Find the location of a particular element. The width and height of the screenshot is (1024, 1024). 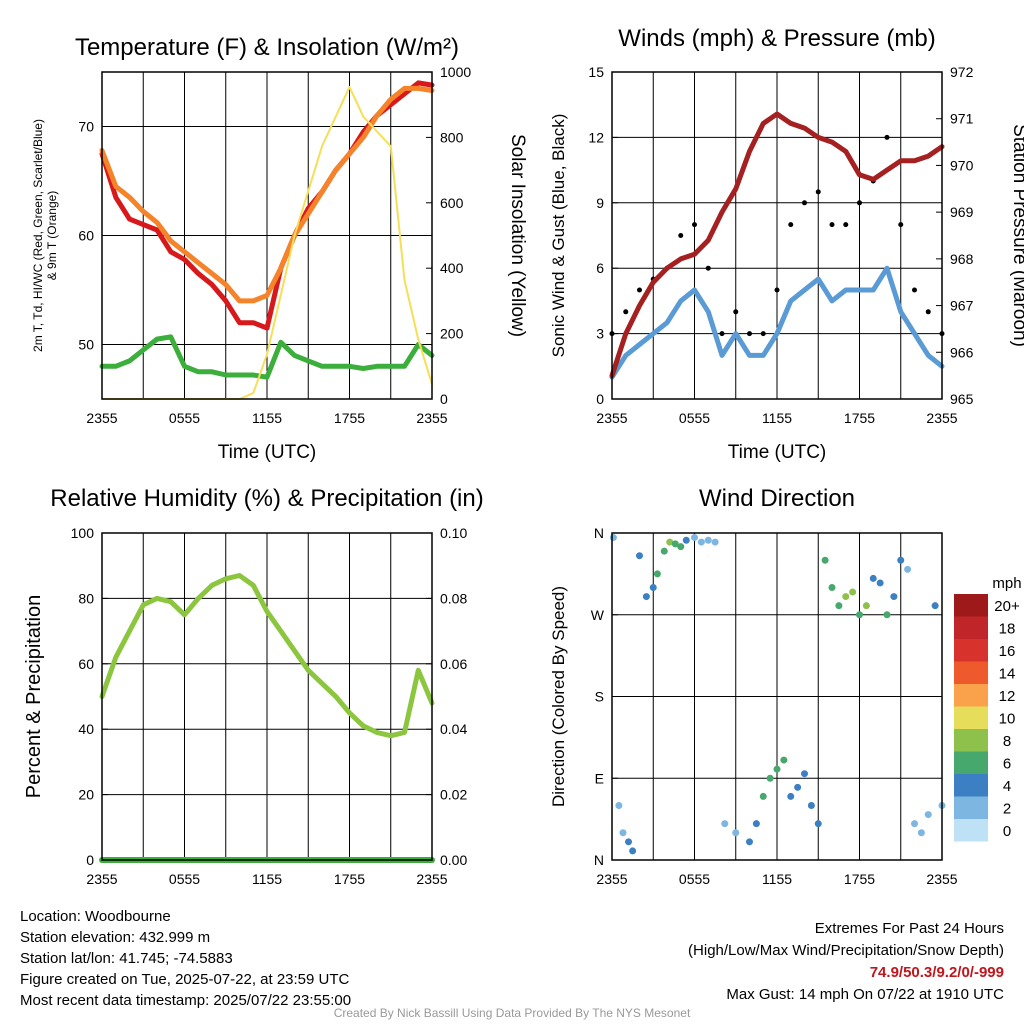

x-tick-label: 1755 is located at coordinates (349, 879).